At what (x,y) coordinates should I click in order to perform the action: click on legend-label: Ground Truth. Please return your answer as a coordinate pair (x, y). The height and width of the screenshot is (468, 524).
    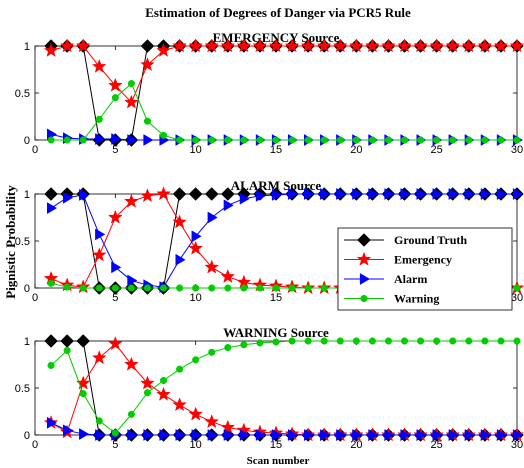
    Looking at the image, I should click on (430, 240).